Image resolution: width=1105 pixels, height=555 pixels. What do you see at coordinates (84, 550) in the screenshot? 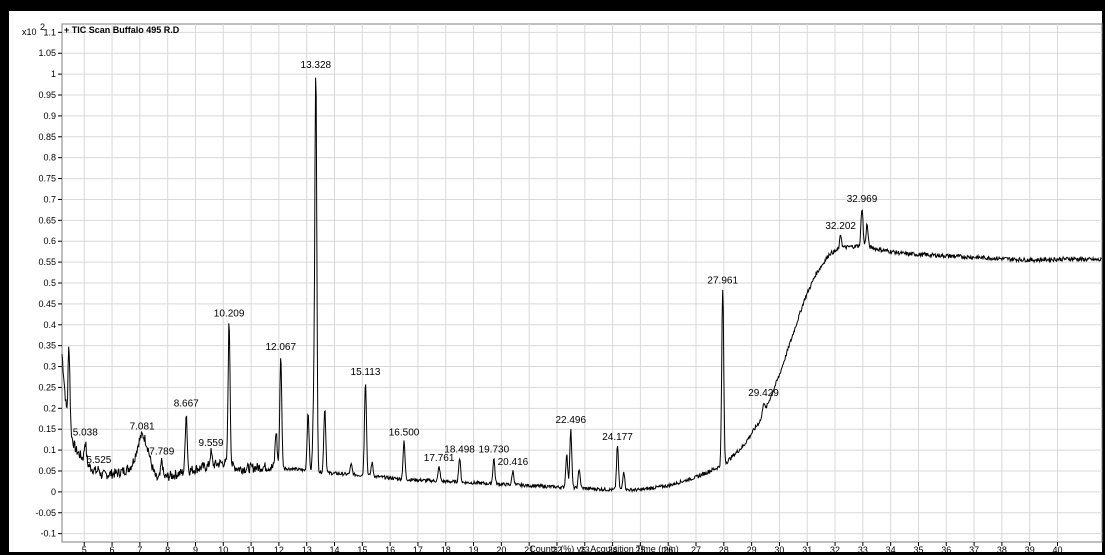
I see `x-tick-label: 5` at bounding box center [84, 550].